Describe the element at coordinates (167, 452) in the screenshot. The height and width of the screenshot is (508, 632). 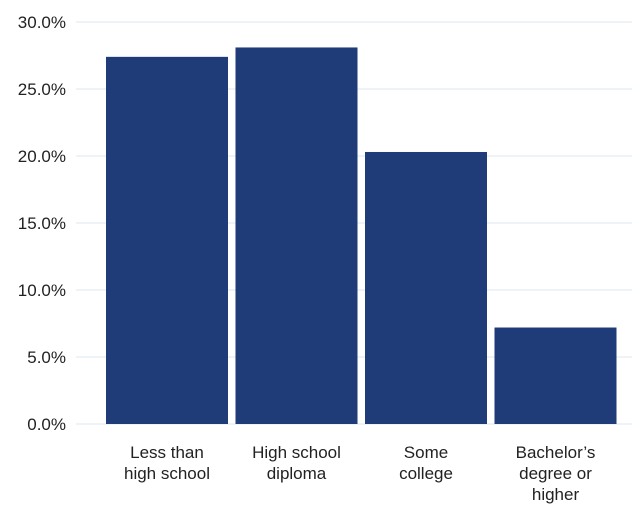
I see `x-category-label-line: Less than` at that location.